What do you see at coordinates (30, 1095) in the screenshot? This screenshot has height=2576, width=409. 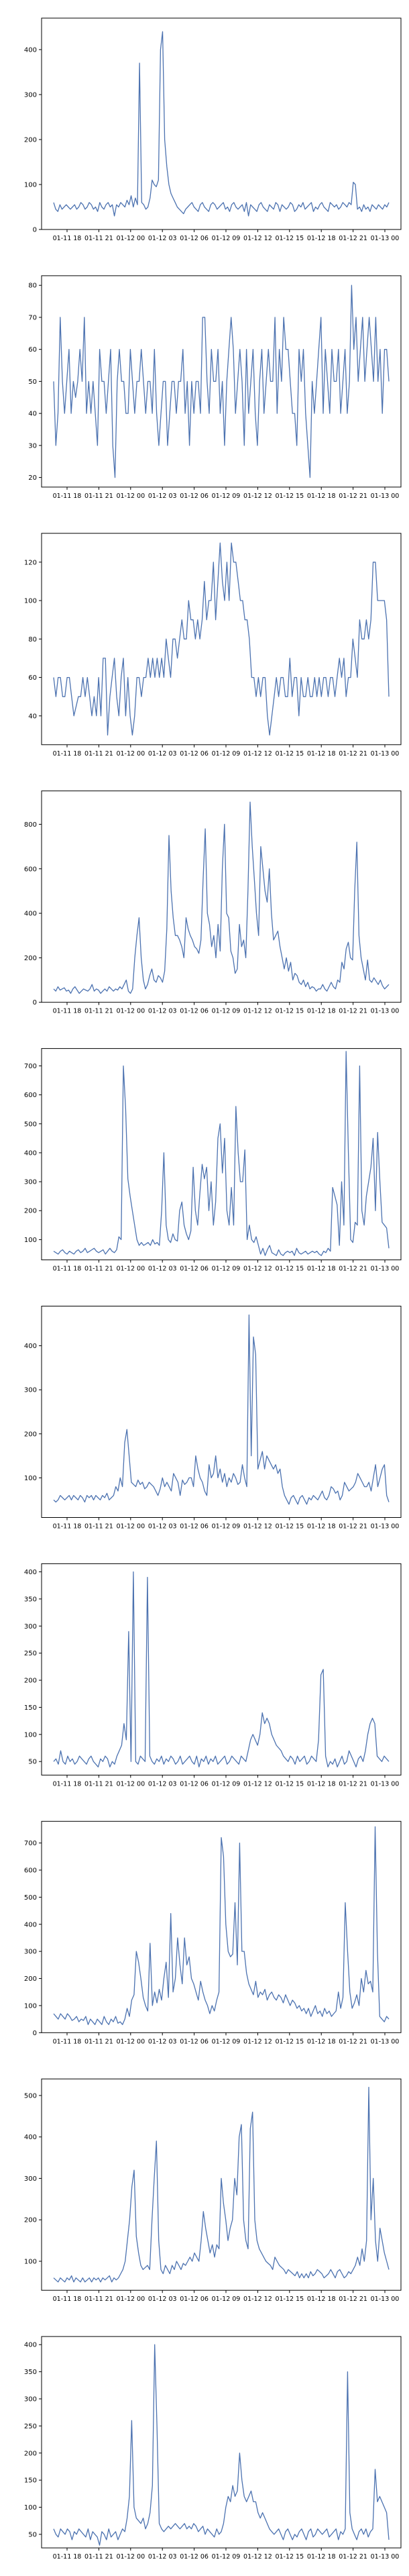 I see `y-tick-label: 600` at bounding box center [30, 1095].